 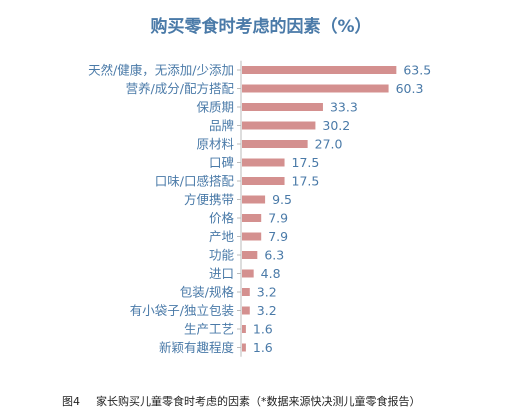 What do you see at coordinates (222, 255) in the screenshot?
I see `category-label: 功能` at bounding box center [222, 255].